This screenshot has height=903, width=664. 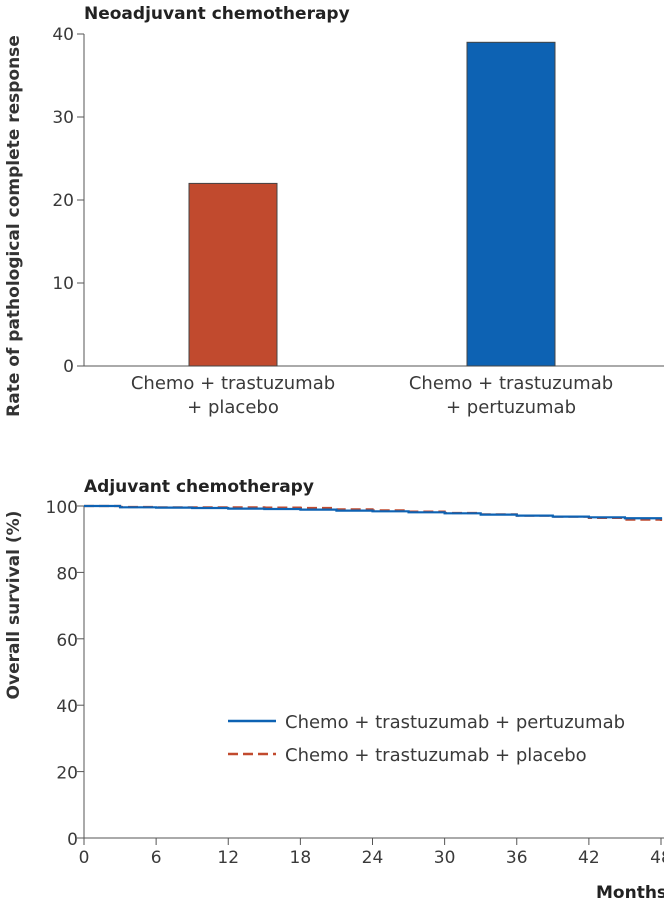 What do you see at coordinates (65, 674) in the screenshot?
I see `survival-y-ticks: 0 20 40 60 80 100` at bounding box center [65, 674].